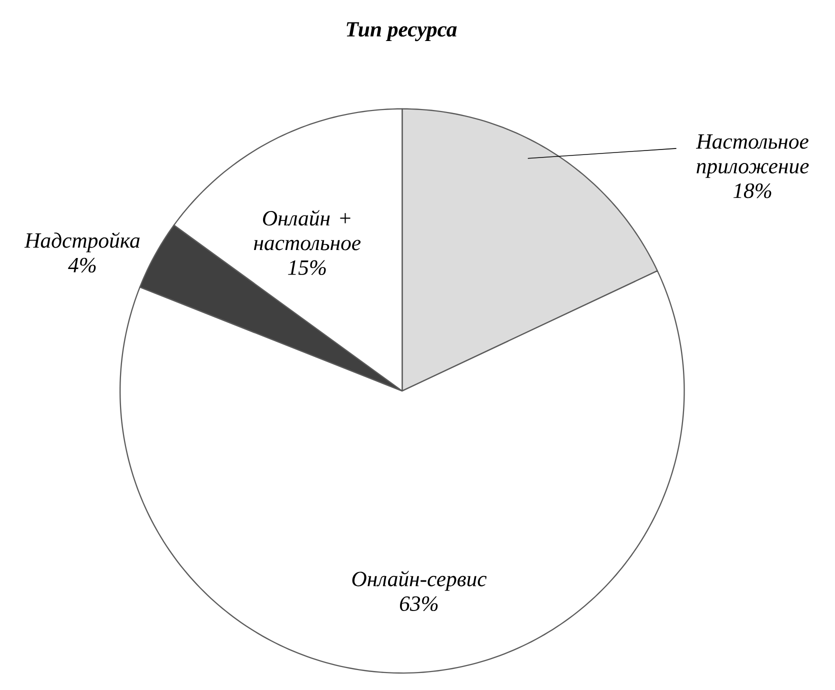 The width and height of the screenshot is (835, 690). What do you see at coordinates (82, 265) in the screenshot?
I see `data-label: 4%` at bounding box center [82, 265].